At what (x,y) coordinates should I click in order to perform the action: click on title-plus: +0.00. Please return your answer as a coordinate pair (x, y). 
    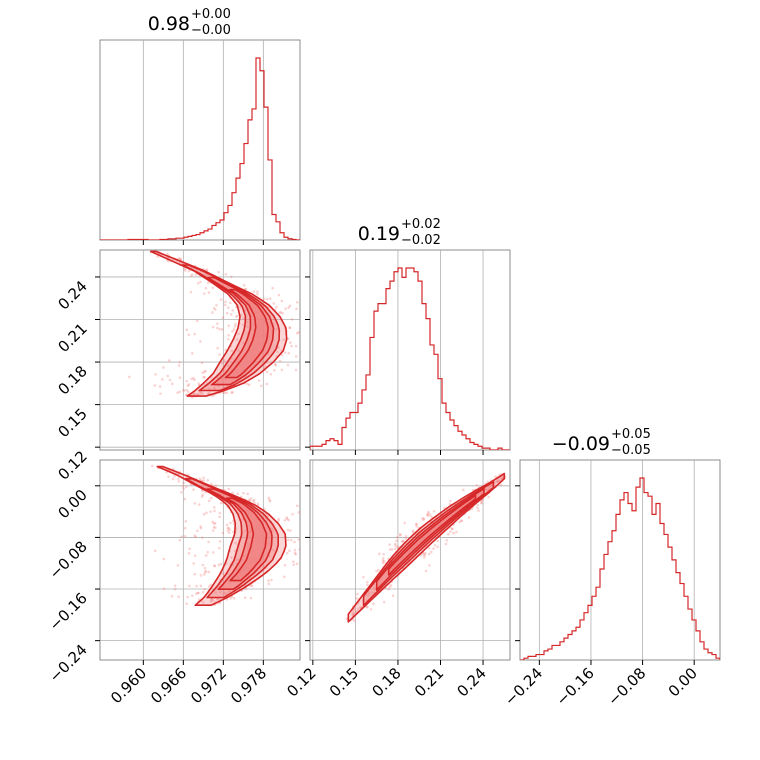
    Looking at the image, I should click on (211, 14).